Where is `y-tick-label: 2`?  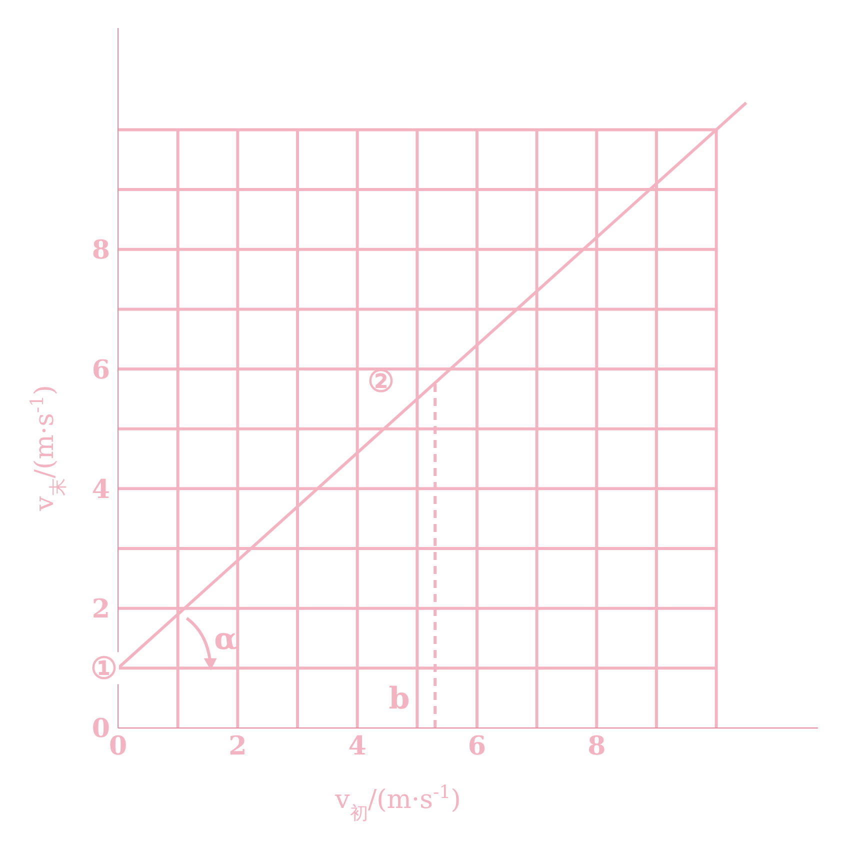 y-tick-label: 2 is located at coordinates (101, 609).